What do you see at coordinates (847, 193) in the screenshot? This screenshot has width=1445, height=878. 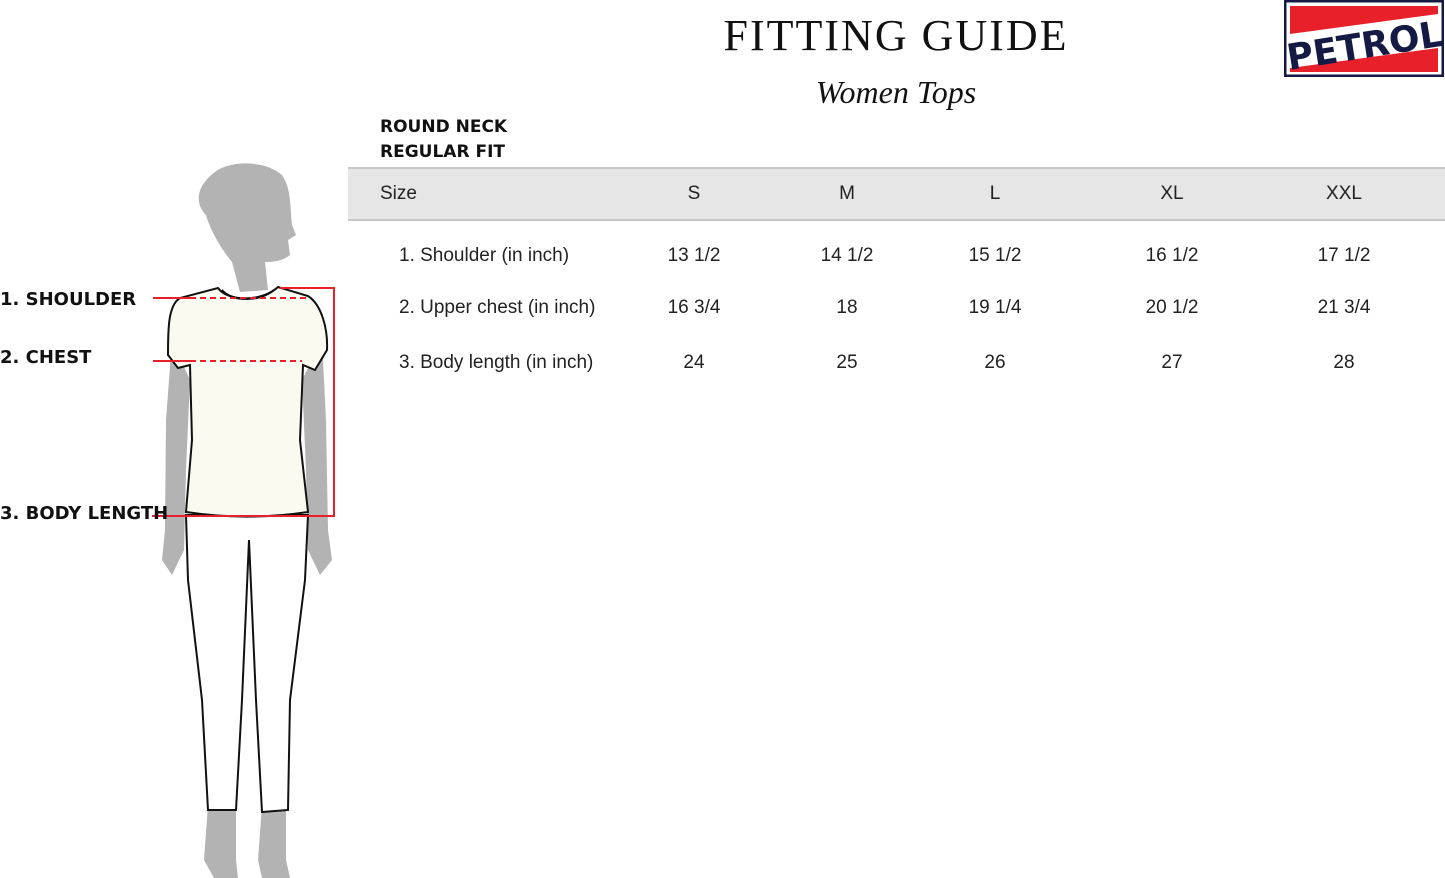 I see `header-m: M` at bounding box center [847, 193].